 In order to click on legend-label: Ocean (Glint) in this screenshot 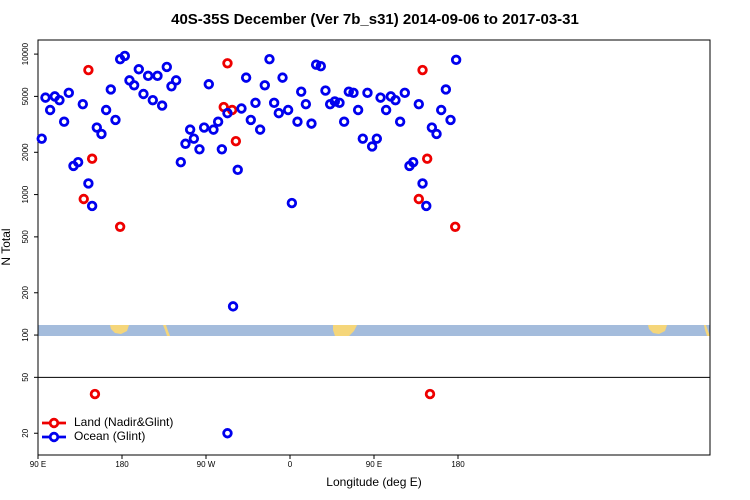, I will do `click(109, 436)`.